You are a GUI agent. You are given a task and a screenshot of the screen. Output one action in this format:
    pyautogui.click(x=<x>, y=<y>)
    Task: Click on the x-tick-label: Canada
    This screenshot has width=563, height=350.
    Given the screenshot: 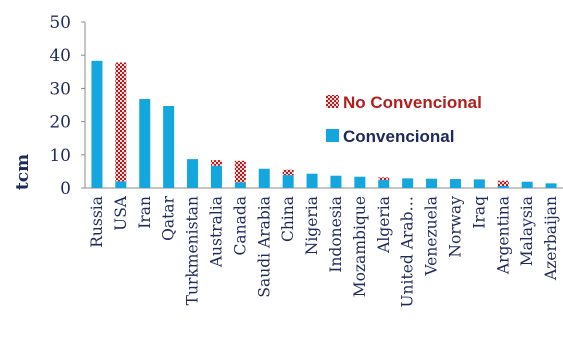 What is the action you would take?
    pyautogui.click(x=240, y=226)
    